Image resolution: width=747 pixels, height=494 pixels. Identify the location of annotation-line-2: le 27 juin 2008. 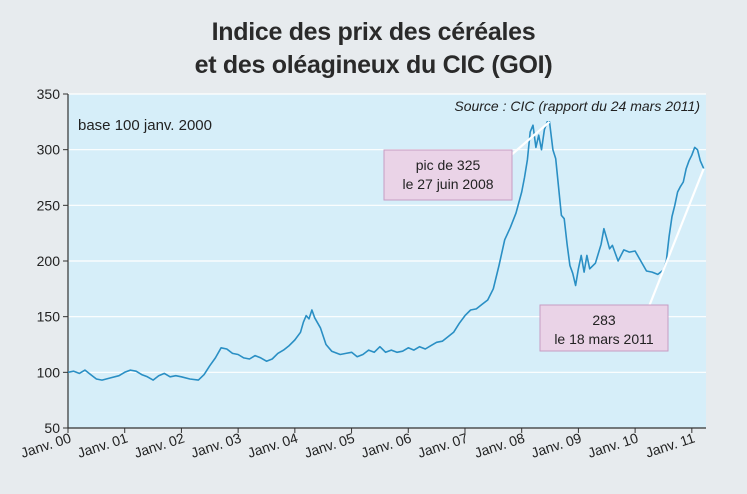
(447, 184).